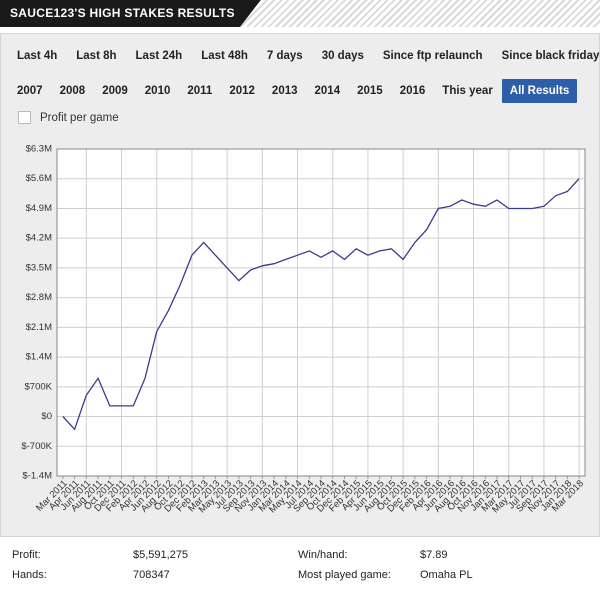 Image resolution: width=600 pixels, height=590 pixels. Describe the element at coordinates (37, 56) in the screenshot. I see `filter-button: Last 4h` at that location.